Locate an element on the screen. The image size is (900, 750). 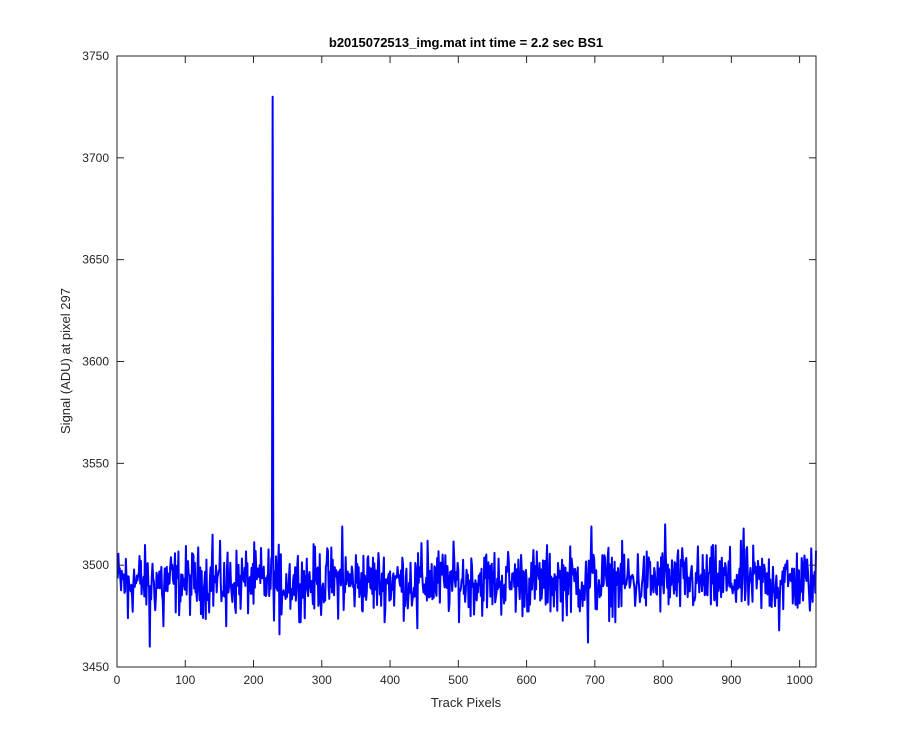
x-tick-label: 700 is located at coordinates (595, 680).